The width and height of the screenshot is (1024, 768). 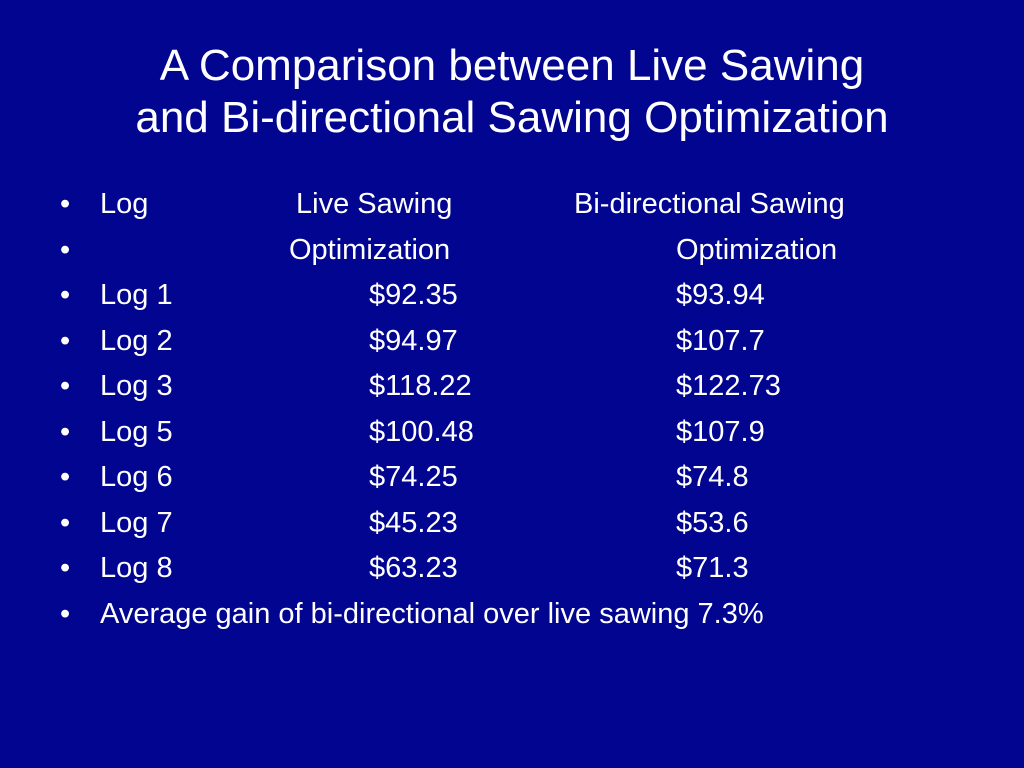 What do you see at coordinates (712, 522) in the screenshot?
I see `bi-directional-value: $53.6` at bounding box center [712, 522].